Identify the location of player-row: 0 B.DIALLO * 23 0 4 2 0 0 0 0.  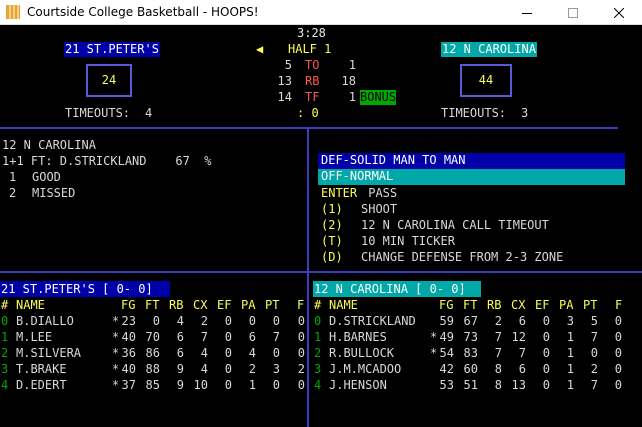
(153, 321).